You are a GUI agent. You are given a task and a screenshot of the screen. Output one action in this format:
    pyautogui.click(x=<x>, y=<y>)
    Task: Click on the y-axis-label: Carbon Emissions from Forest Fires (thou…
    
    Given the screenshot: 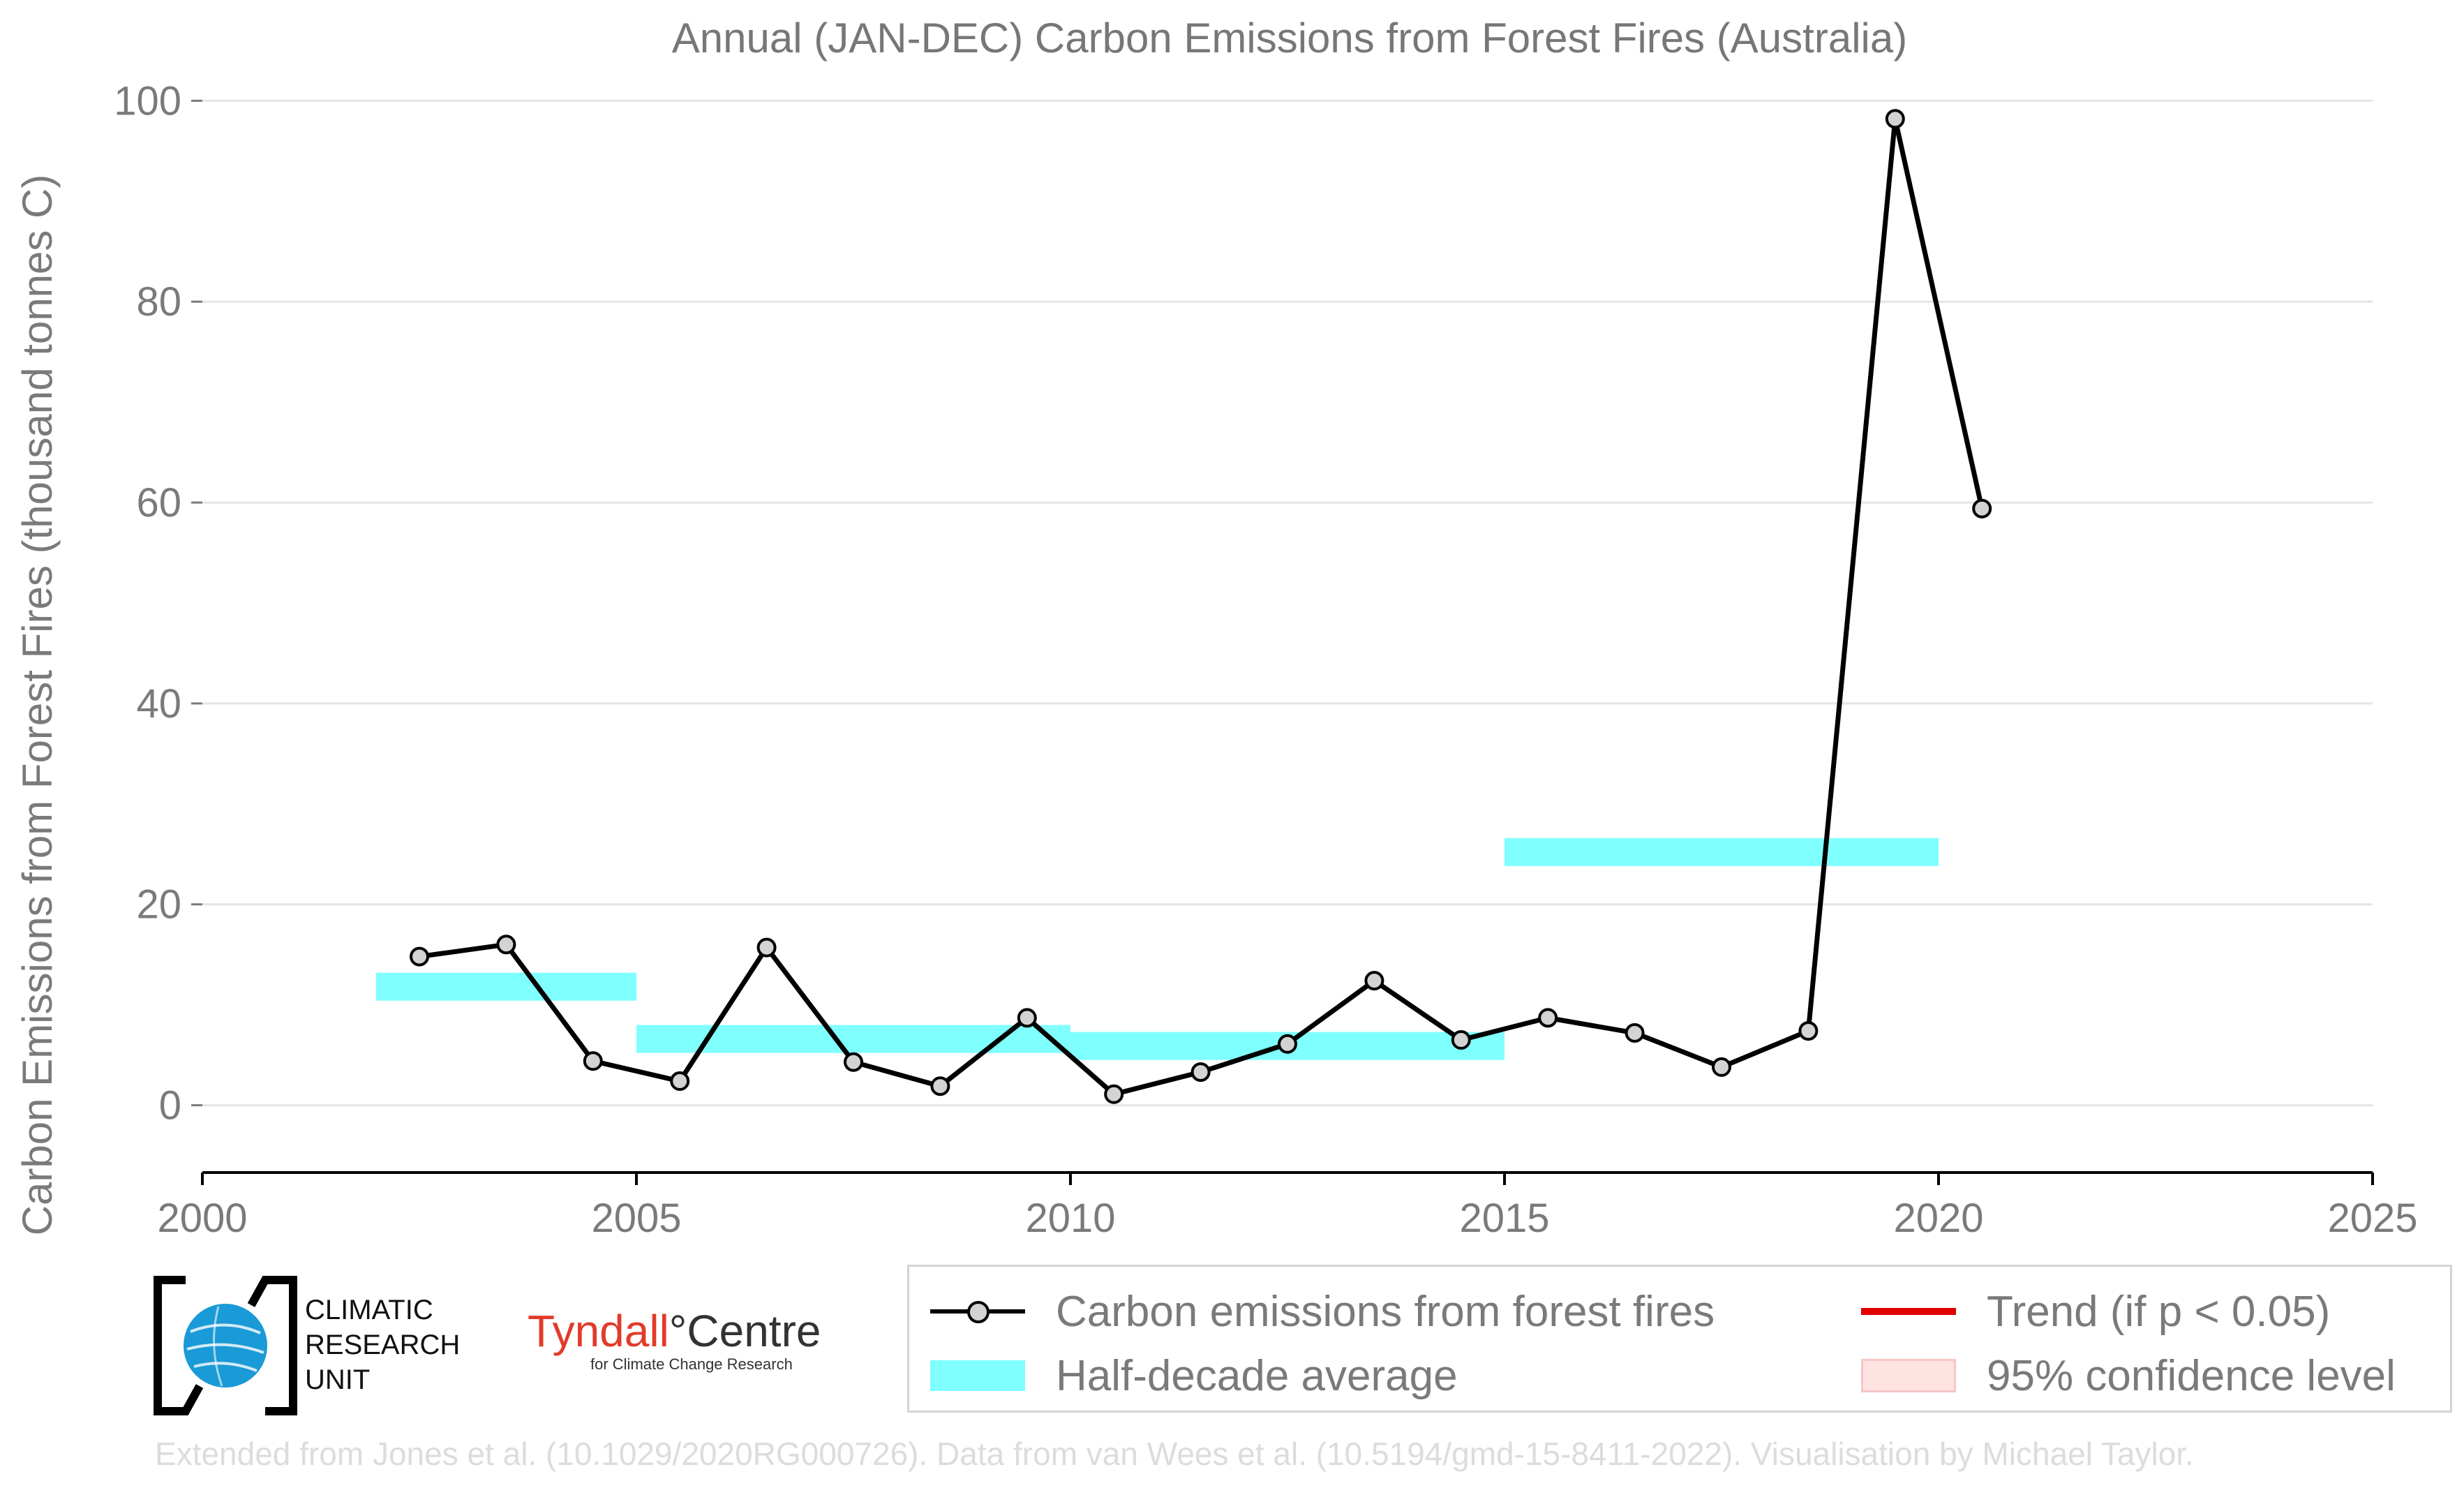 What is the action you would take?
    pyautogui.click(x=37, y=705)
    